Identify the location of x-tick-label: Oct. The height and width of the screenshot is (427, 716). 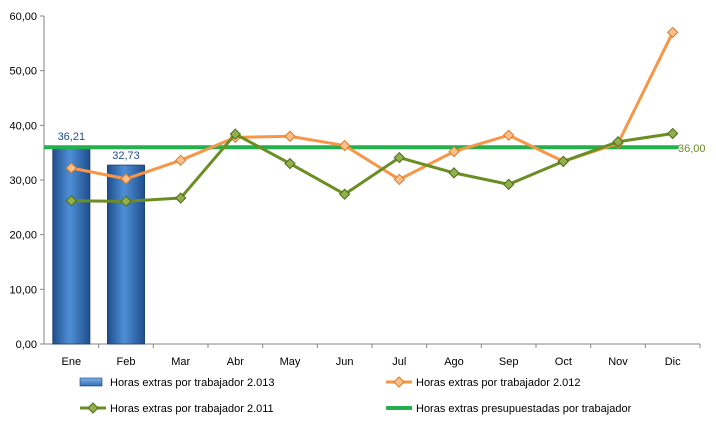
(563, 362).